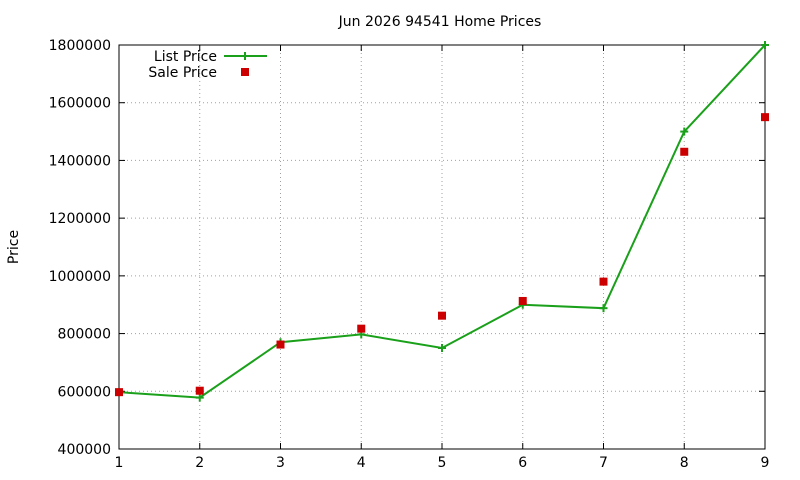  I want to click on legend-square-swatch, so click(245, 72).